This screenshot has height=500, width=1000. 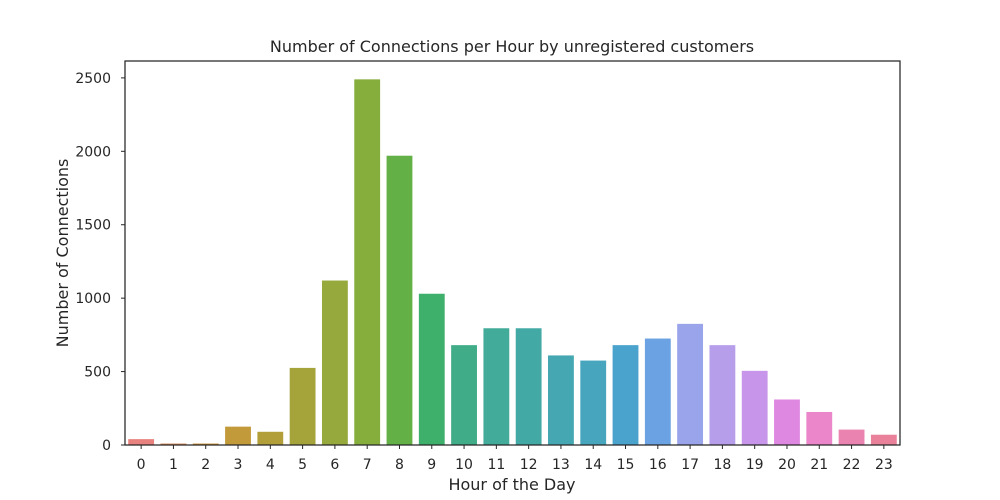 What do you see at coordinates (302, 465) in the screenshot?
I see `x-tick-label: 5` at bounding box center [302, 465].